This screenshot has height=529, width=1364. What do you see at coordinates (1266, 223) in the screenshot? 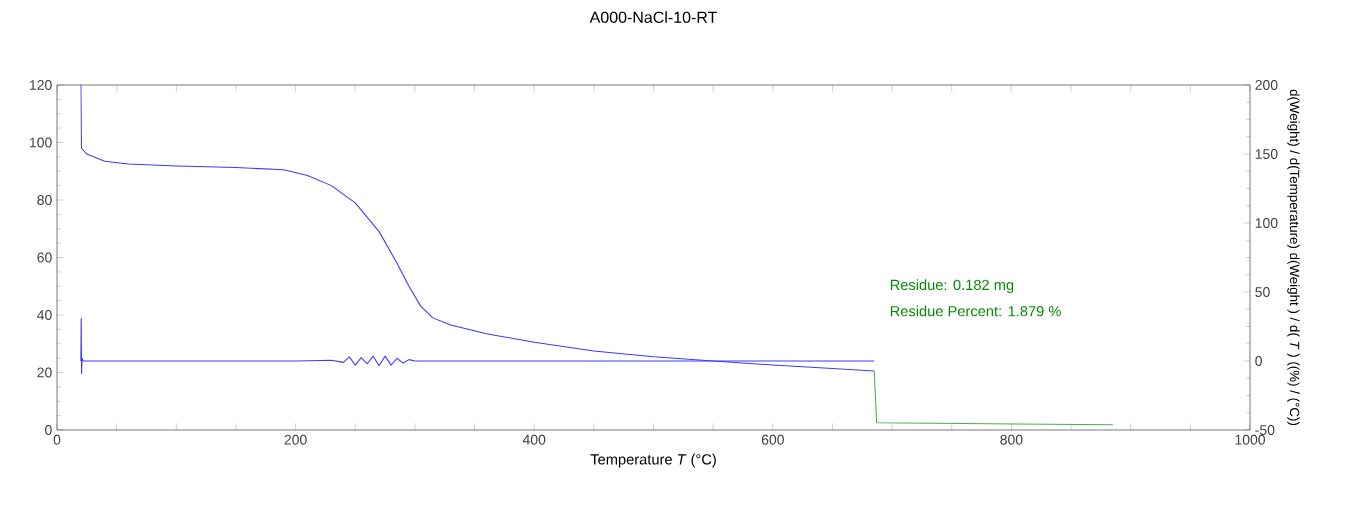
I see `y2-tick-label: 100` at bounding box center [1266, 223].